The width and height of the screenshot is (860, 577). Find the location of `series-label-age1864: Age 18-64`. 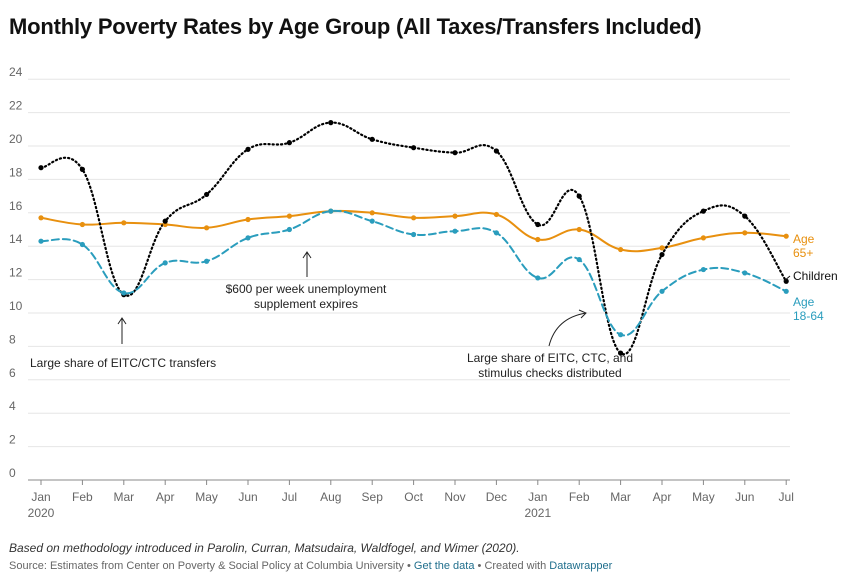

series-label-age1864: Age 18-64 is located at coordinates (808, 309).